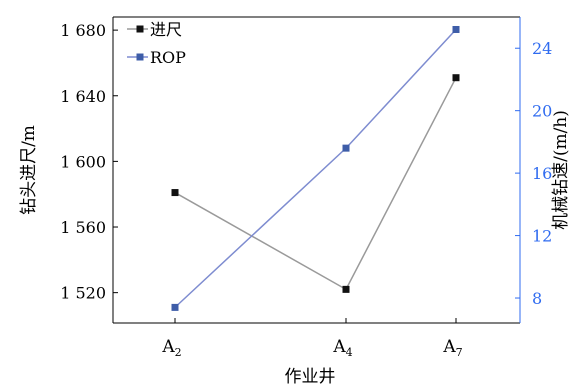 The width and height of the screenshot is (587, 388). Describe the element at coordinates (542, 48) in the screenshot. I see `right-y-tick-label: 24` at that location.